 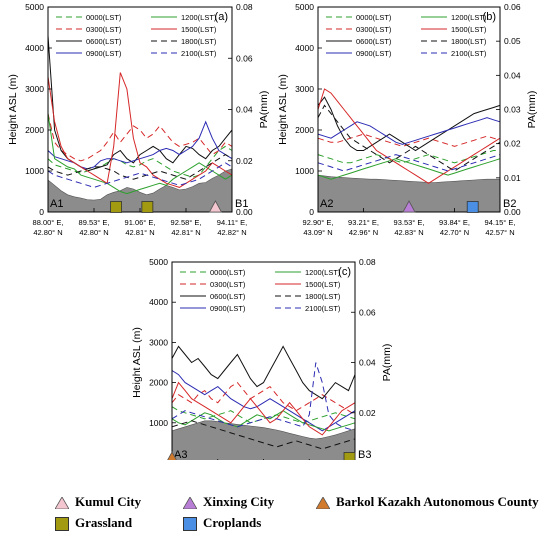 What do you see at coordinates (323, 503) in the screenshot?
I see `barkol-marker-icon` at bounding box center [323, 503].